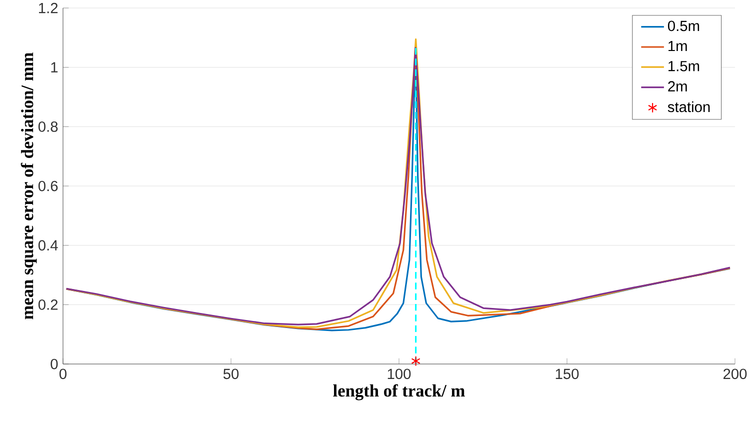  I want to click on legend-label: 1.5m, so click(684, 66).